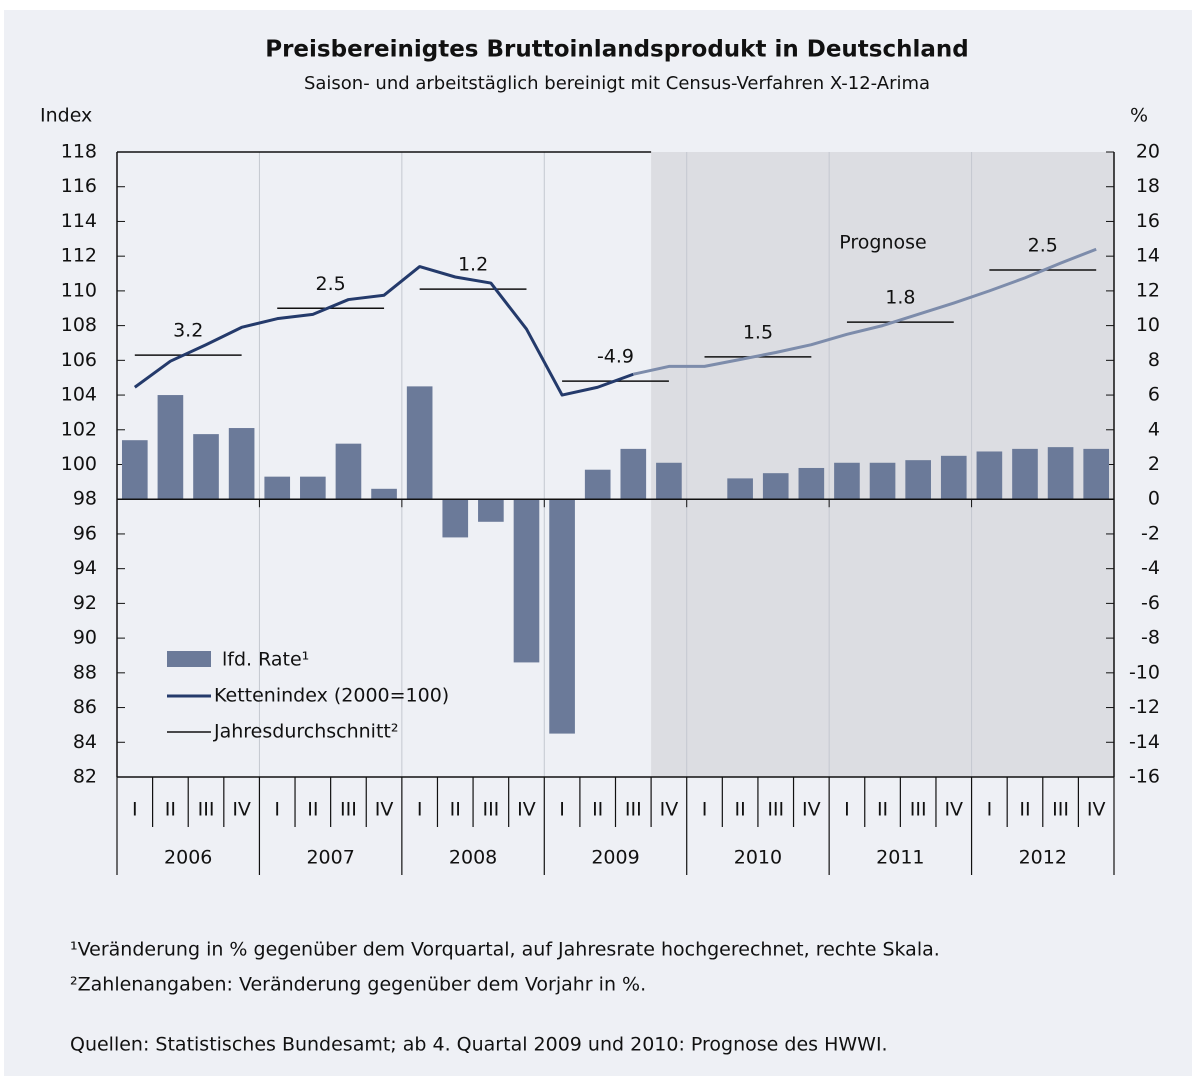  I want to click on legend-label: Jahresdurchschnitt², so click(305, 732).